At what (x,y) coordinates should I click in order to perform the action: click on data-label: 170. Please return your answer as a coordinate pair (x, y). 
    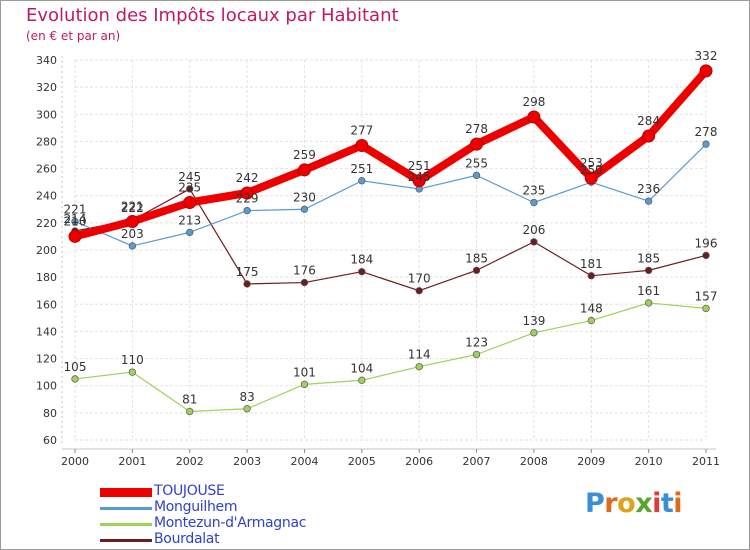
    Looking at the image, I should click on (419, 279).